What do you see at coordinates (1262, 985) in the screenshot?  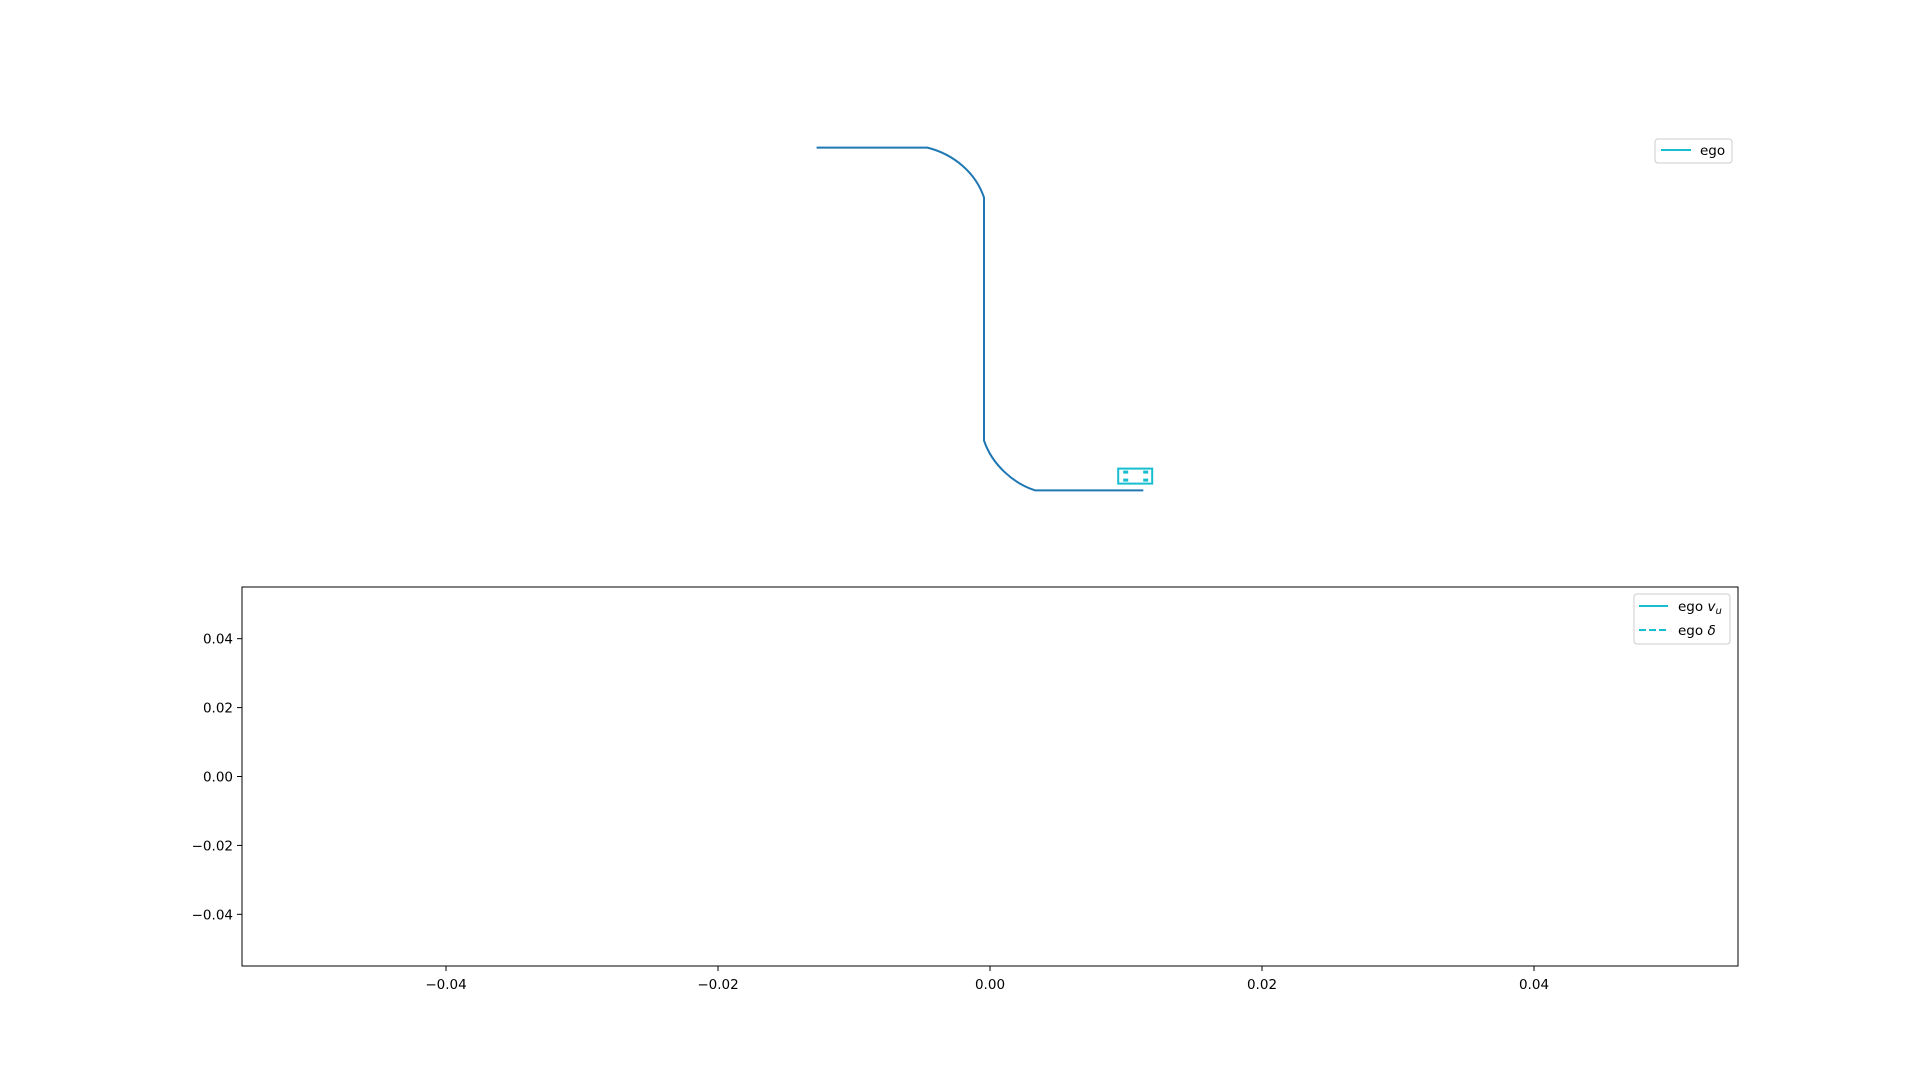 I see `x-tick-label: 0.02` at bounding box center [1262, 985].